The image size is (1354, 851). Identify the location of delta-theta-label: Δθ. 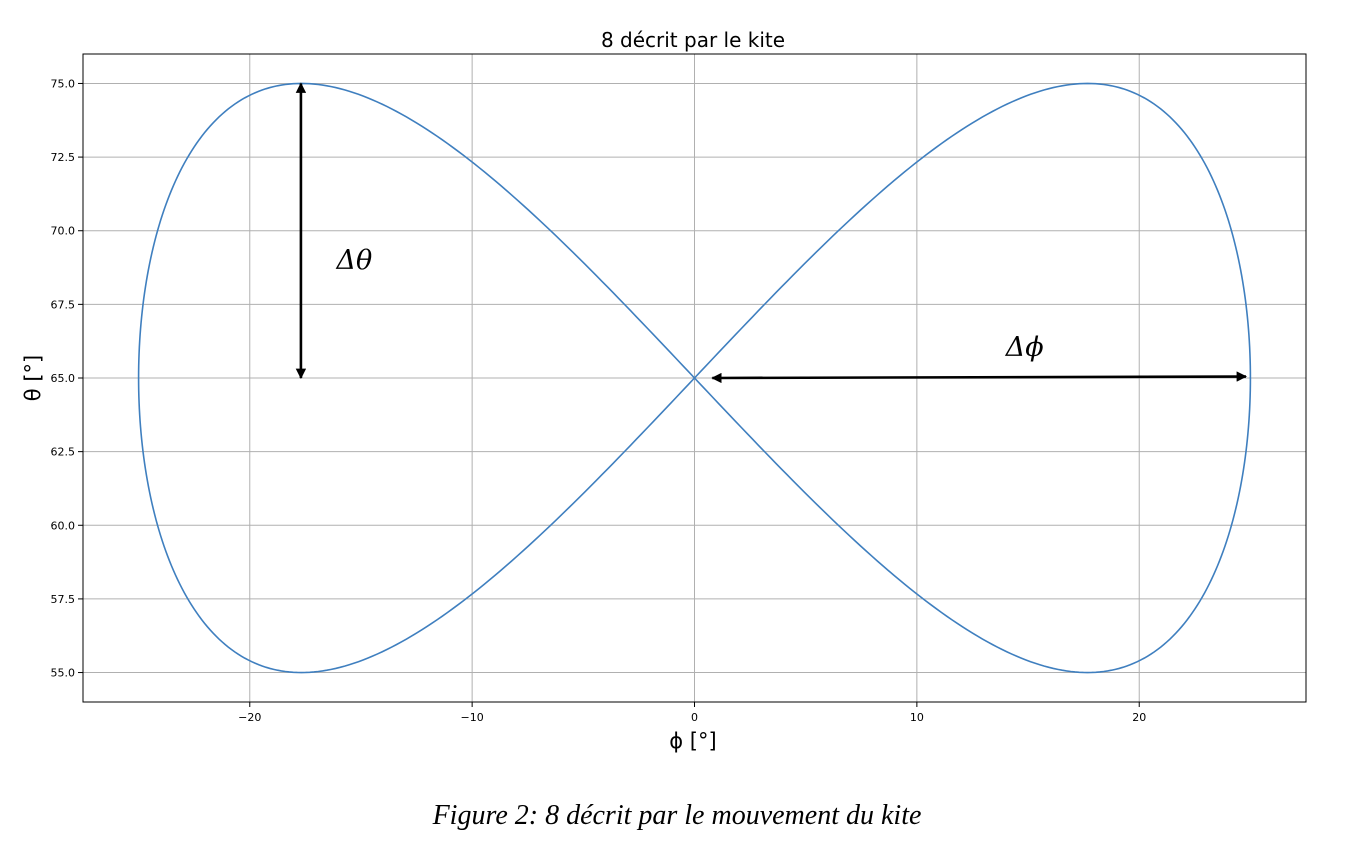
(353, 260).